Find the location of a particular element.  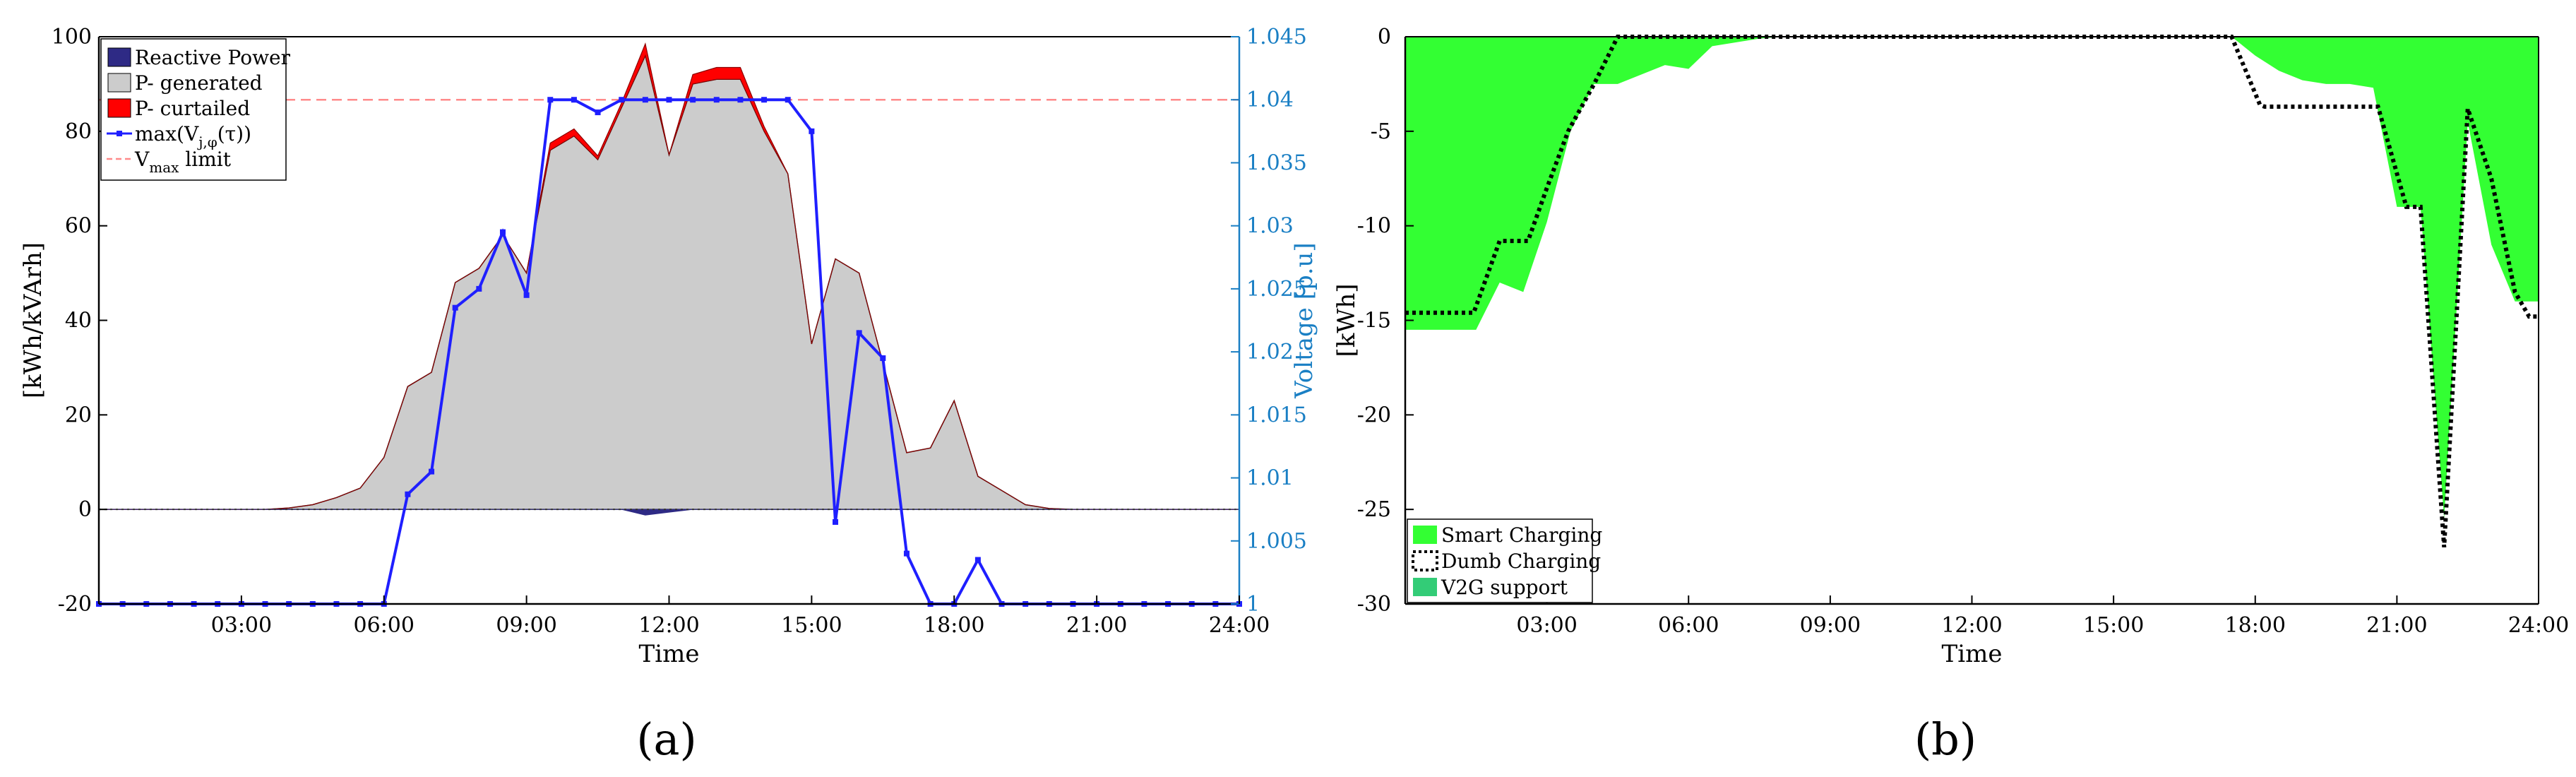

reactive-area is located at coordinates (669, 512).